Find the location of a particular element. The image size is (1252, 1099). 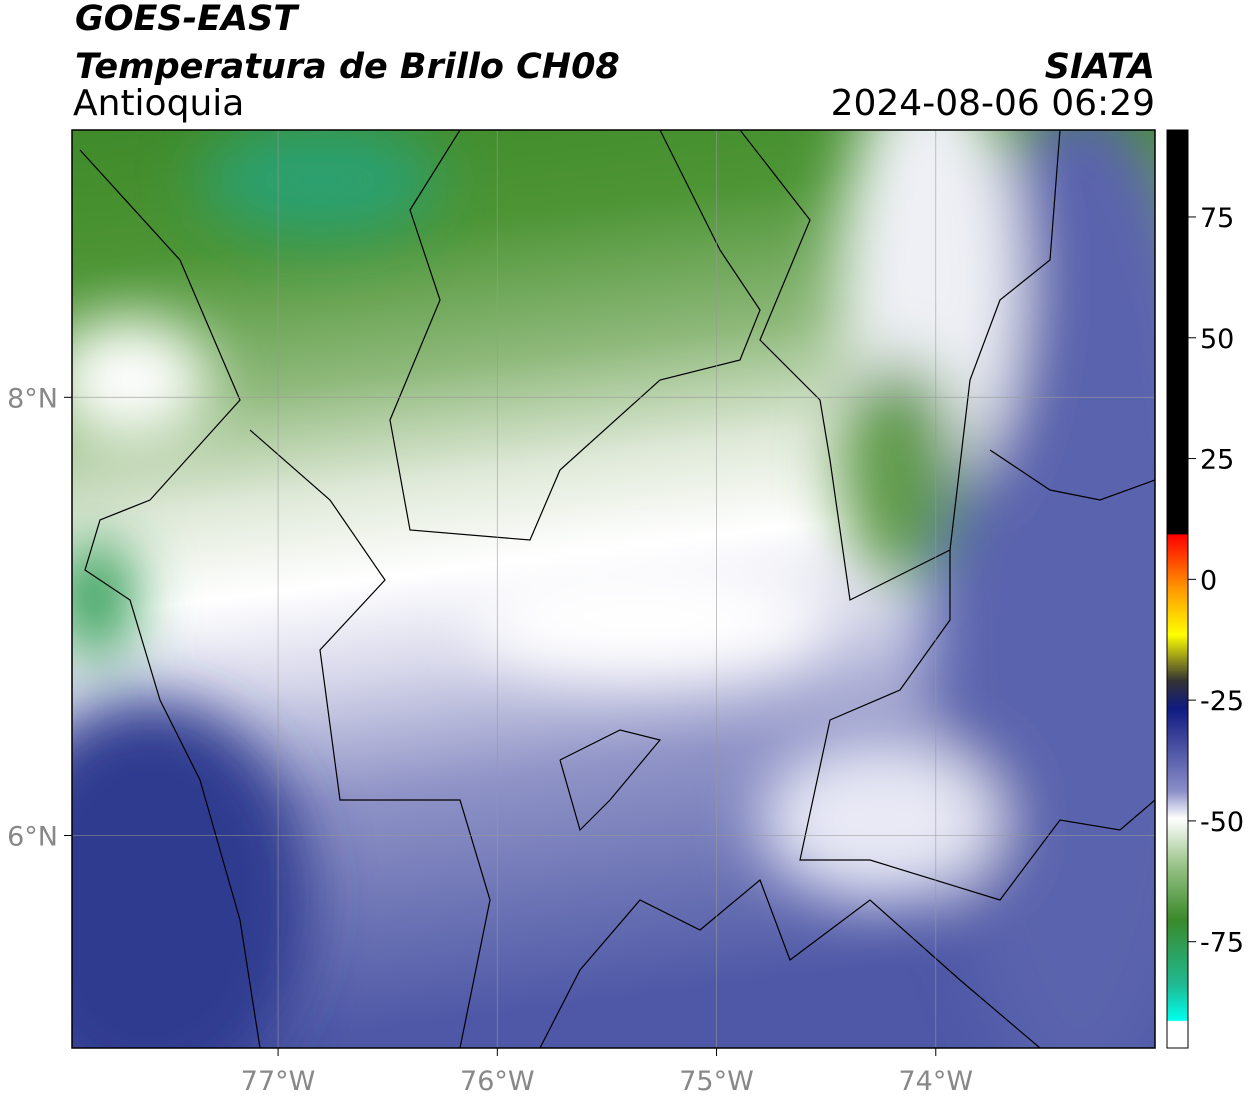

colorbar-tick-label: 25 is located at coordinates (1217, 460).